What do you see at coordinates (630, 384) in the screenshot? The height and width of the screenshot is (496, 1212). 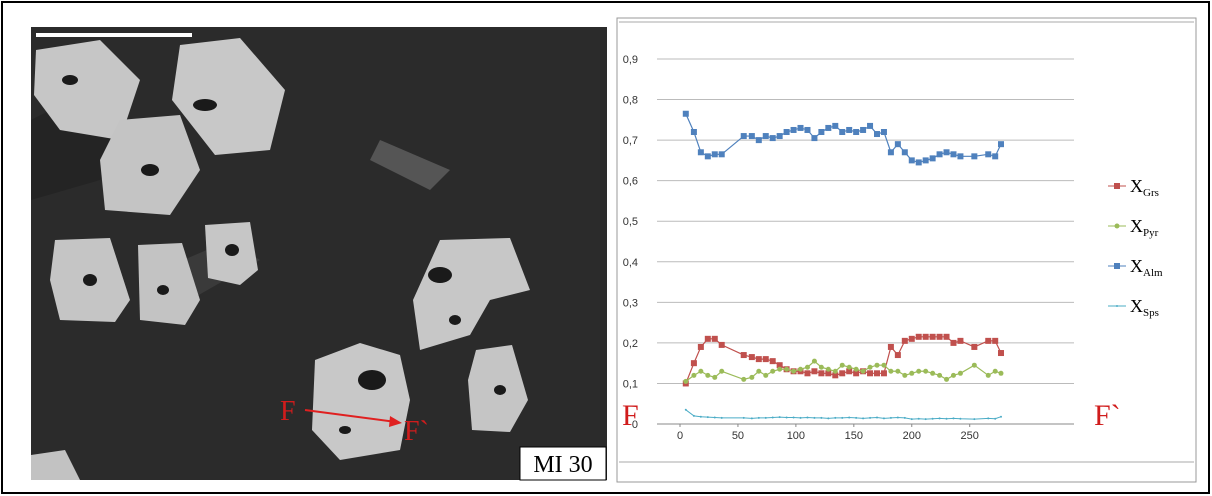 I see `y-tick-label: 0,1` at bounding box center [630, 384].